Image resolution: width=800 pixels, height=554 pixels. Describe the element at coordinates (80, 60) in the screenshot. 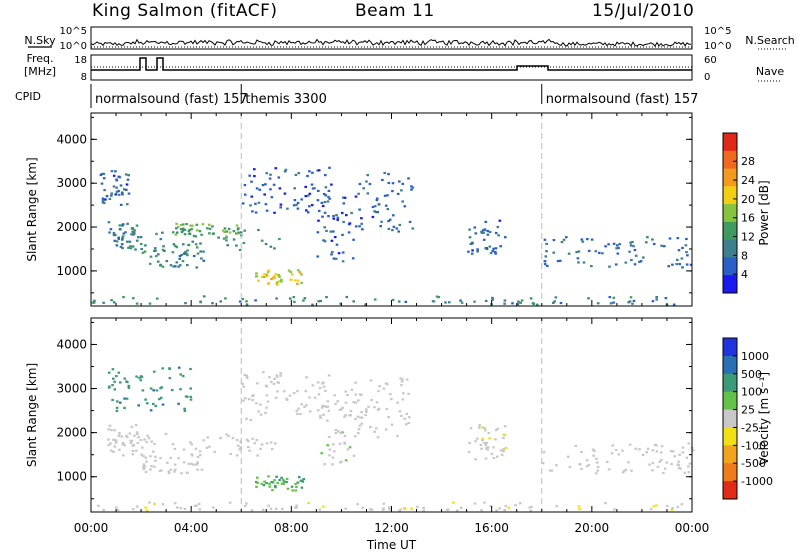

I see `freq-left-tick-top: 18` at that location.